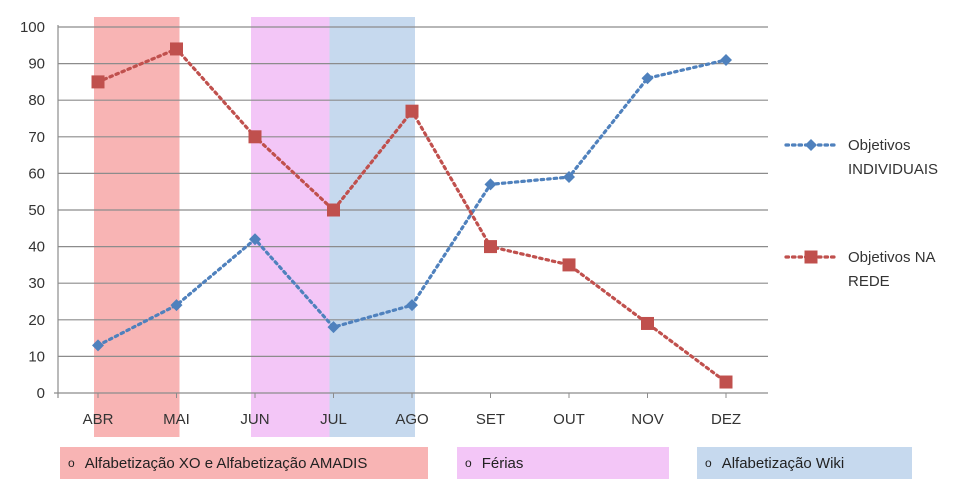 This screenshot has width=960, height=480. What do you see at coordinates (36, 356) in the screenshot?
I see `y-tick-label: 10` at bounding box center [36, 356].